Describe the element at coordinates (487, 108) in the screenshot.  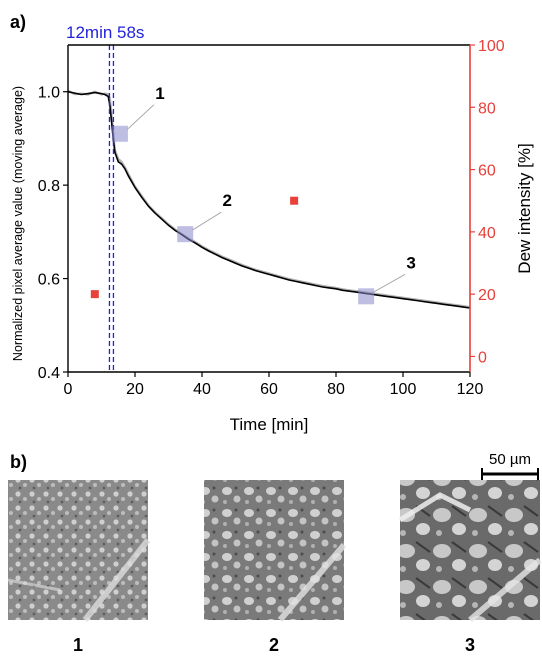
I see `y-tick-label-right: 80` at that location.